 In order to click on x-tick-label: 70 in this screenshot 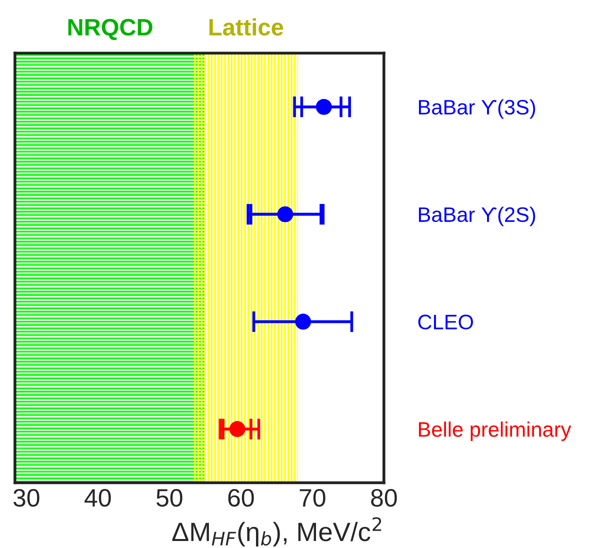, I will do `click(313, 498)`.